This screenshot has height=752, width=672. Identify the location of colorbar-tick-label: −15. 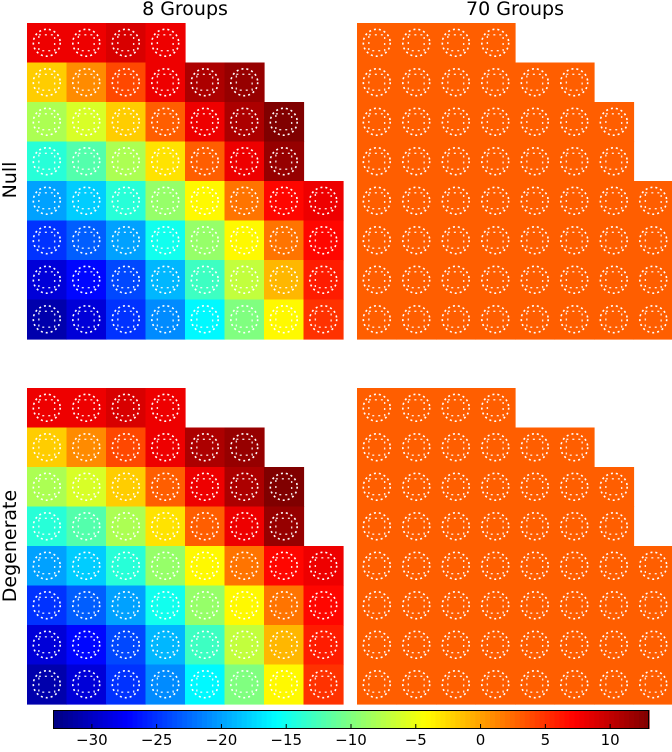
(286, 740).